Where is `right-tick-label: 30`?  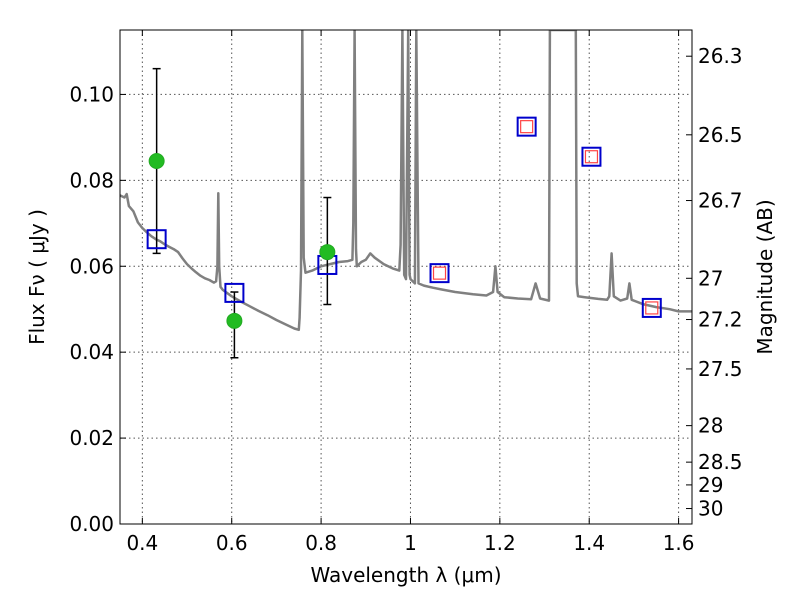 right-tick-label: 30 is located at coordinates (710, 509).